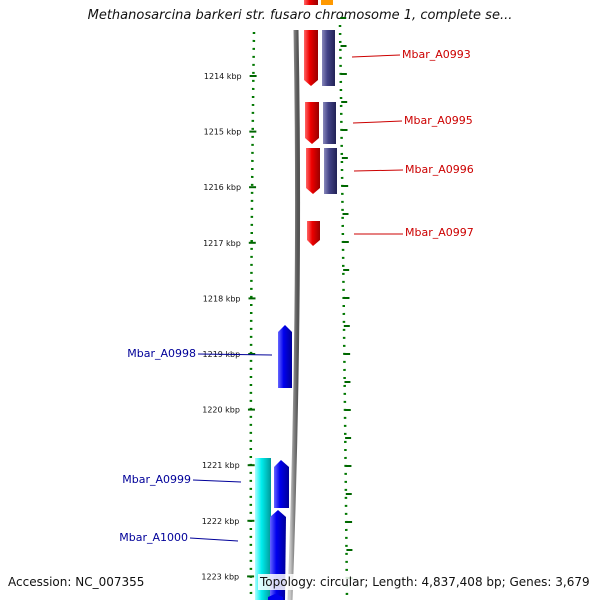  I want to click on ruler-tick-label: 1215 kbp, so click(223, 132).